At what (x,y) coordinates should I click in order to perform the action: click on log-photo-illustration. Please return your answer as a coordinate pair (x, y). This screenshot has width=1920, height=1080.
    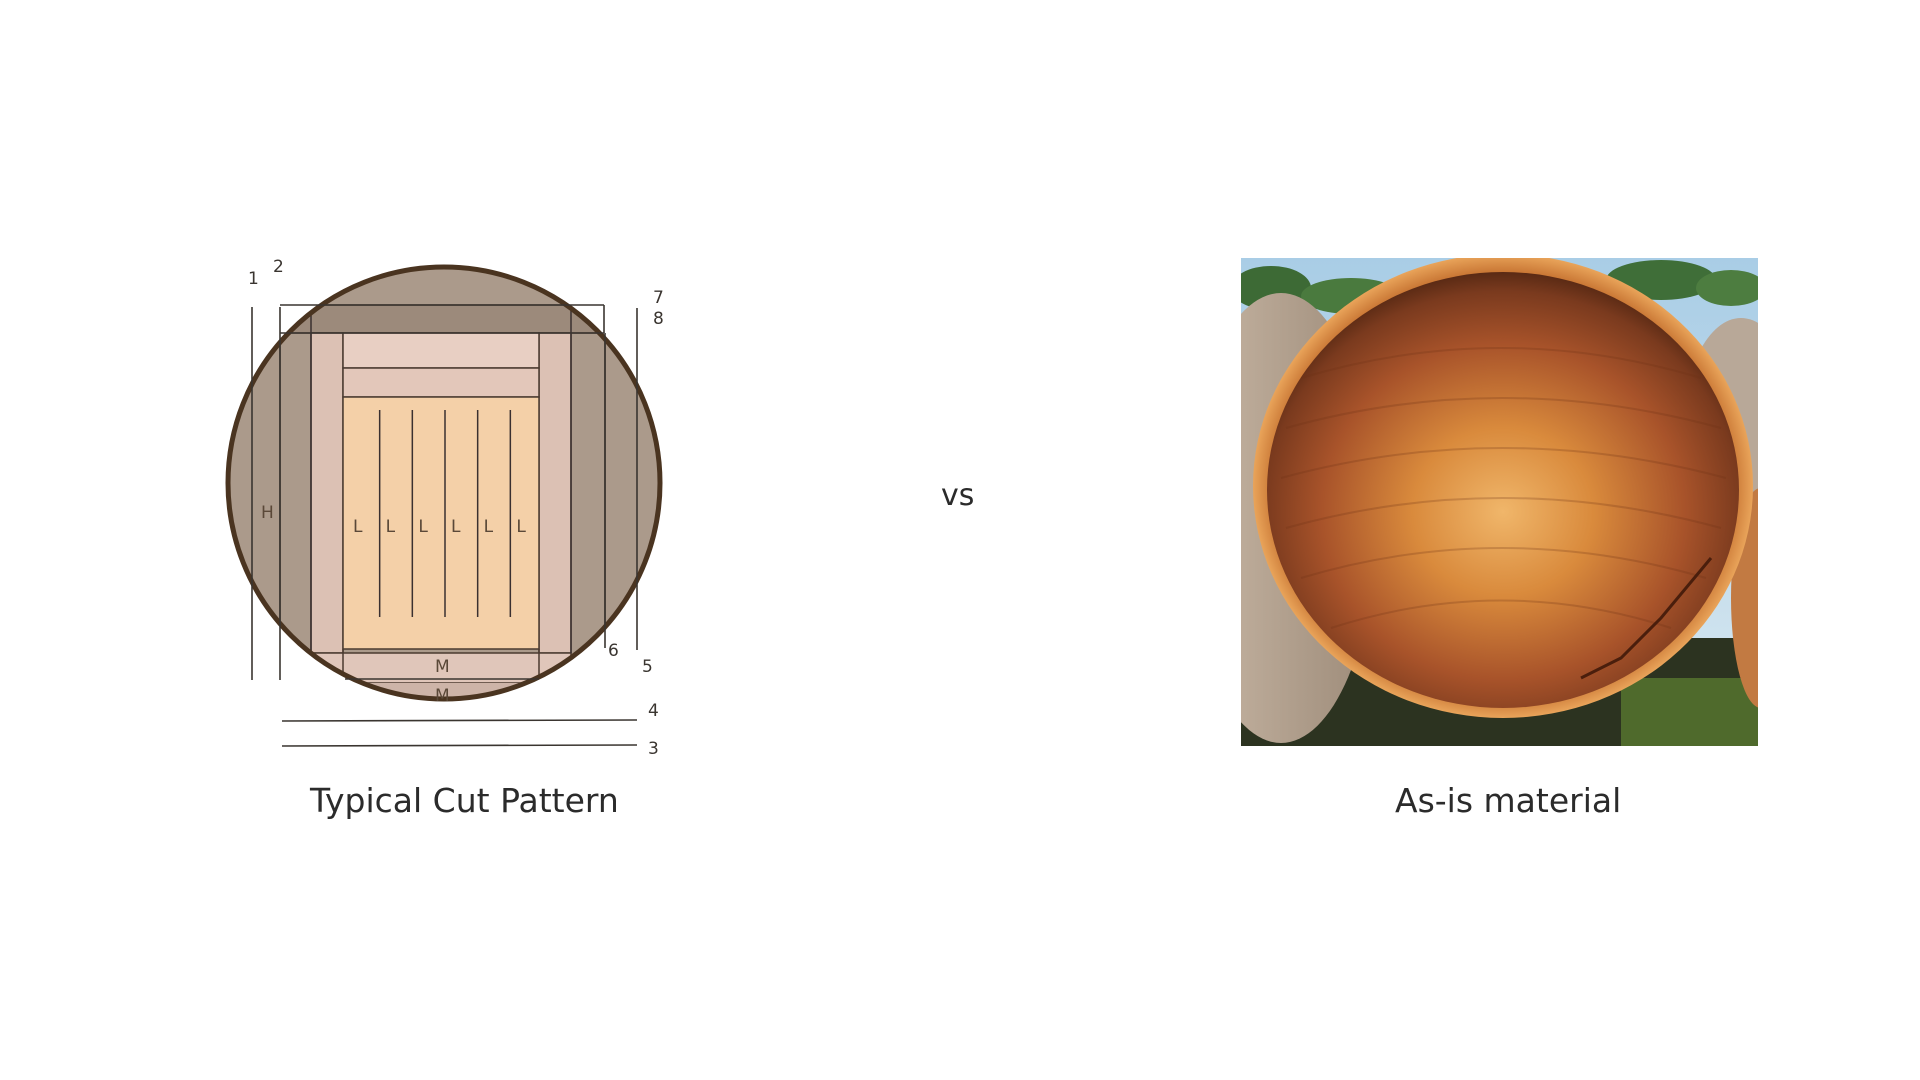
    Looking at the image, I should click on (1499, 502).